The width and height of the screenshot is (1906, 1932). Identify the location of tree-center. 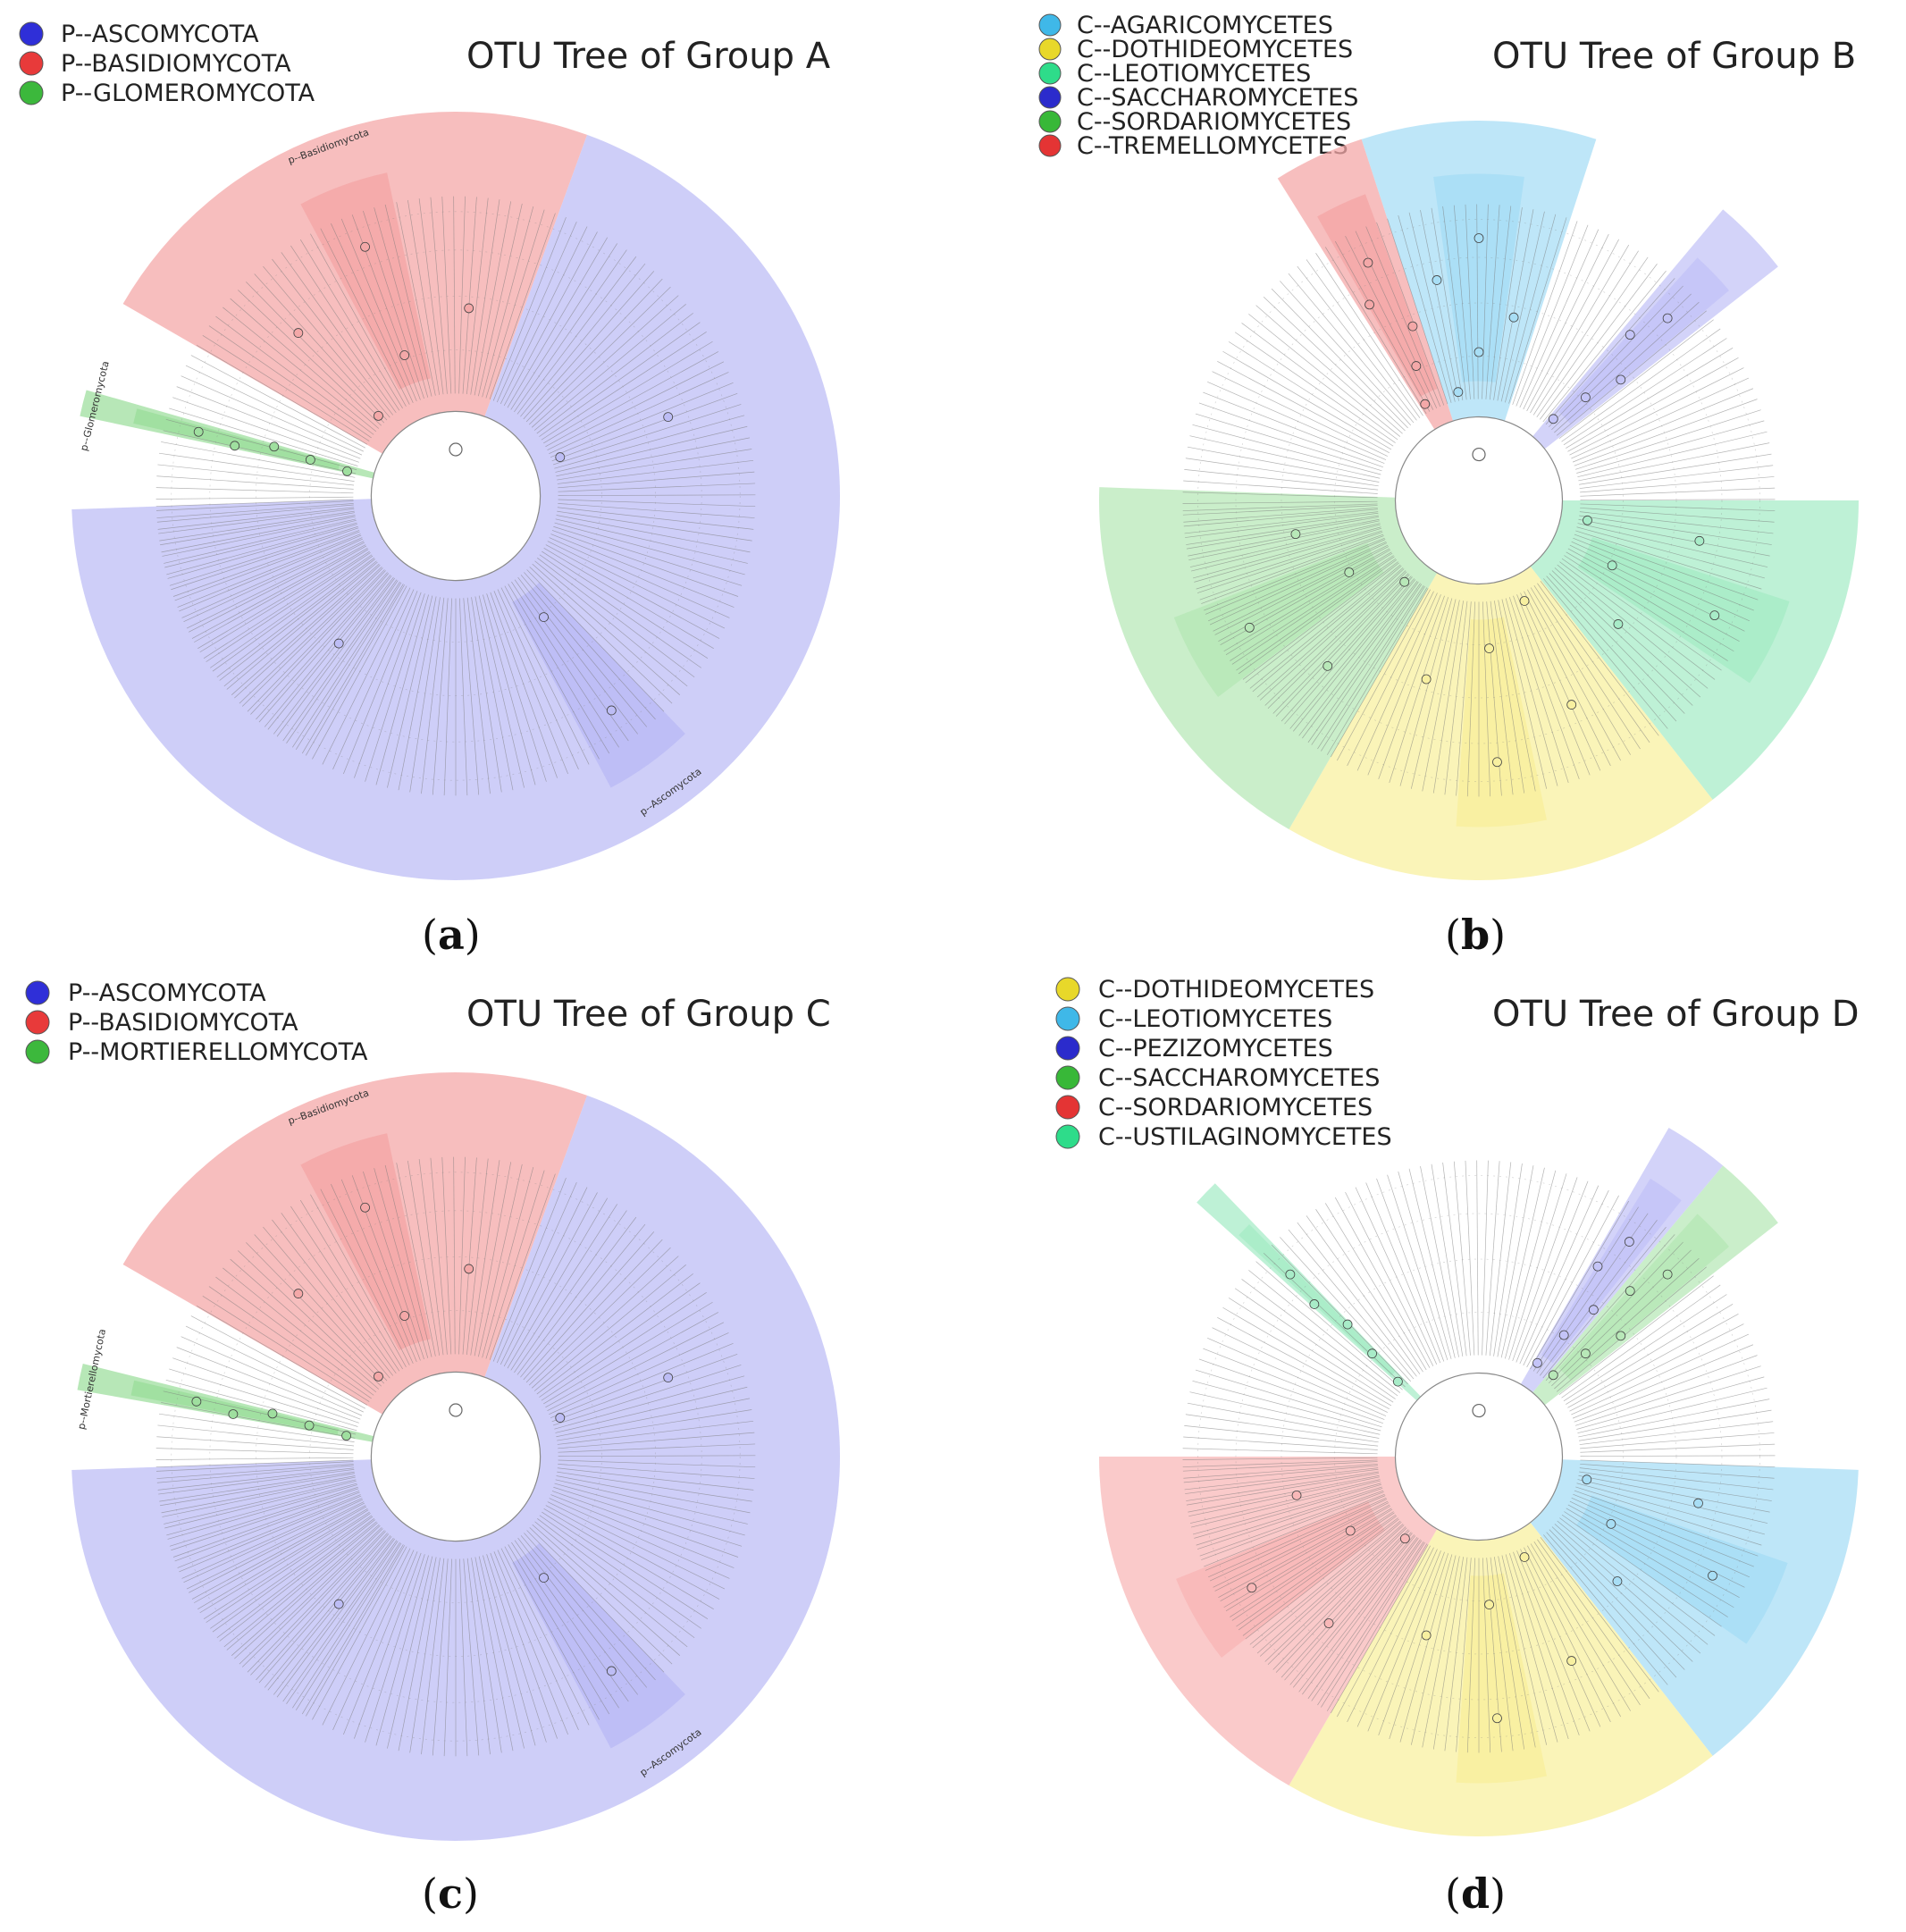
(1479, 500).